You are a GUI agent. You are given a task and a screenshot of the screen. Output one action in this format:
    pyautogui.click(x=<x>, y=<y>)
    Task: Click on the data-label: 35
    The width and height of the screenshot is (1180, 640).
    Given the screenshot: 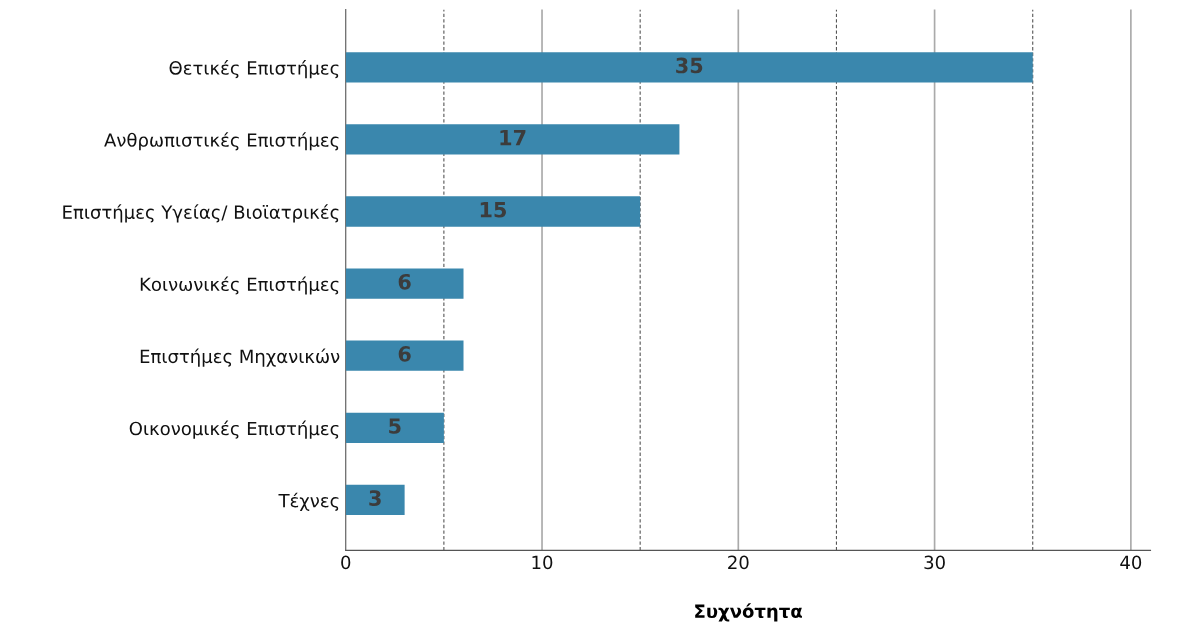 What is the action you would take?
    pyautogui.click(x=689, y=65)
    